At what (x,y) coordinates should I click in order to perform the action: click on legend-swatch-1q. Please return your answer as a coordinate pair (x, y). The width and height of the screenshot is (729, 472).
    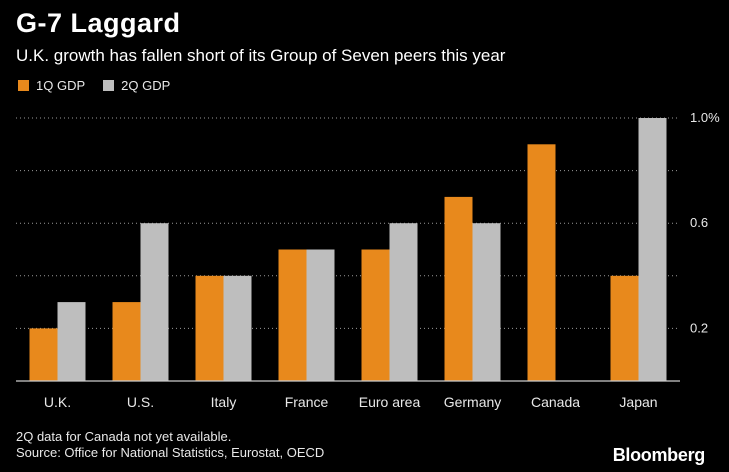
    Looking at the image, I should click on (23, 85).